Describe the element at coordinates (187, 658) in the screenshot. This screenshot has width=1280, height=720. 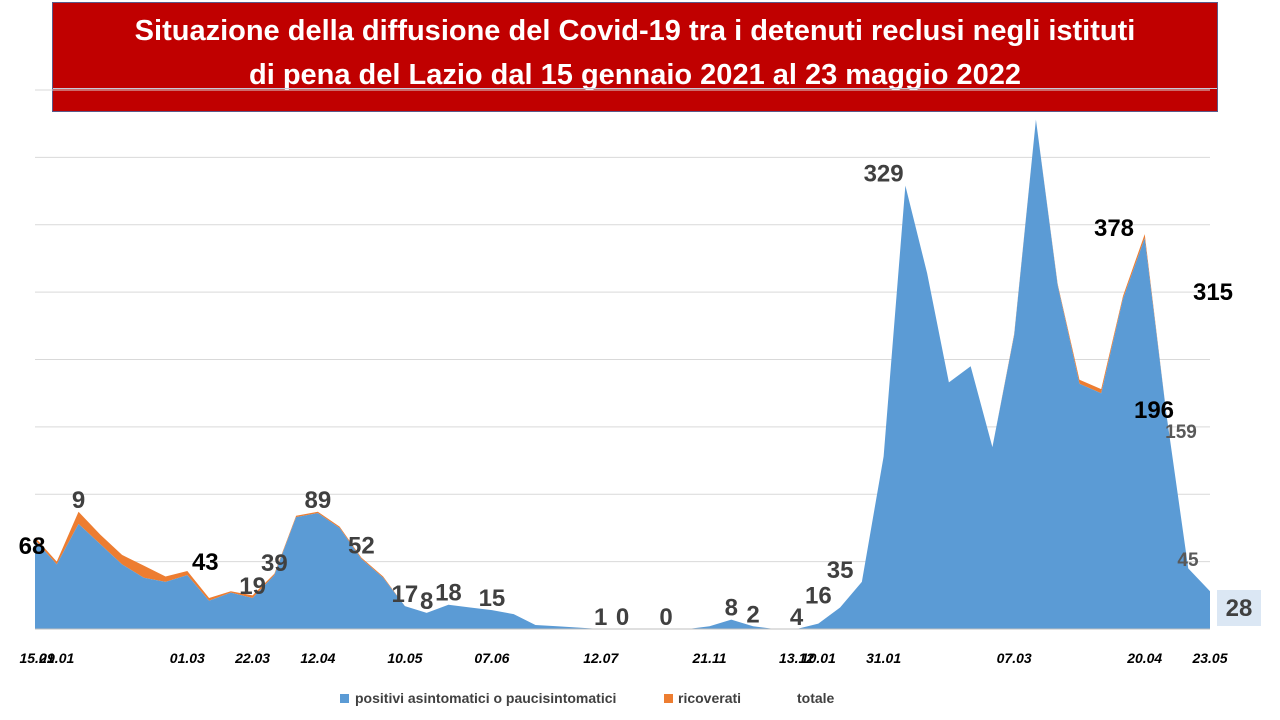
I see `x-tick-label: 01.03` at that location.